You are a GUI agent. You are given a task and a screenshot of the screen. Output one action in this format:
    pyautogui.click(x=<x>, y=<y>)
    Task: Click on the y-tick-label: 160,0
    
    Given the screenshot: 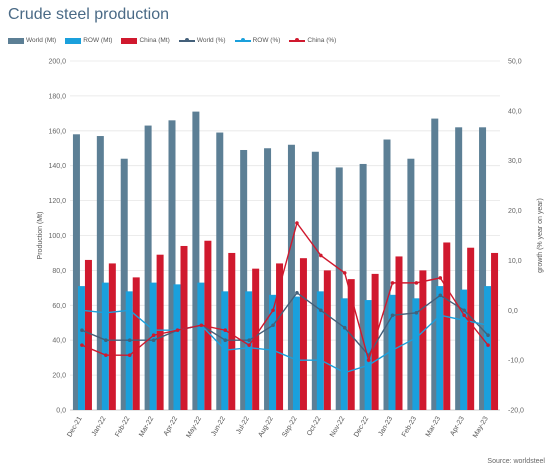 What is the action you would take?
    pyautogui.click(x=57, y=131)
    